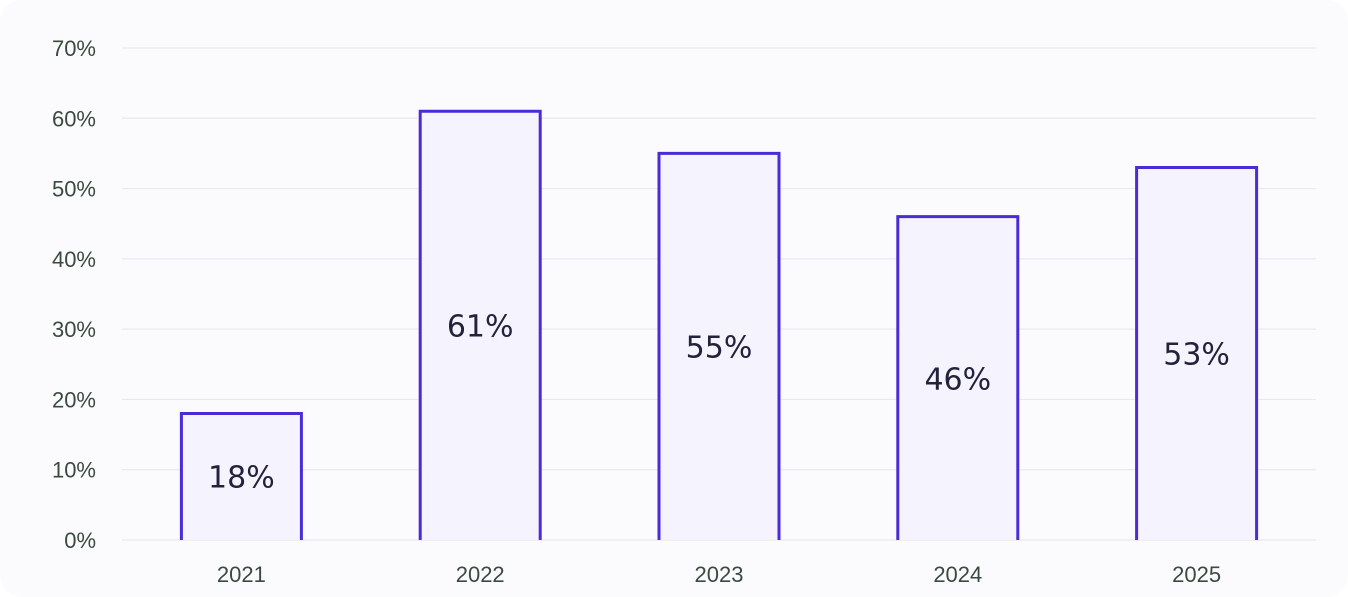 The height and width of the screenshot is (597, 1348). I want to click on data-label-2024: 46%, so click(957, 379).